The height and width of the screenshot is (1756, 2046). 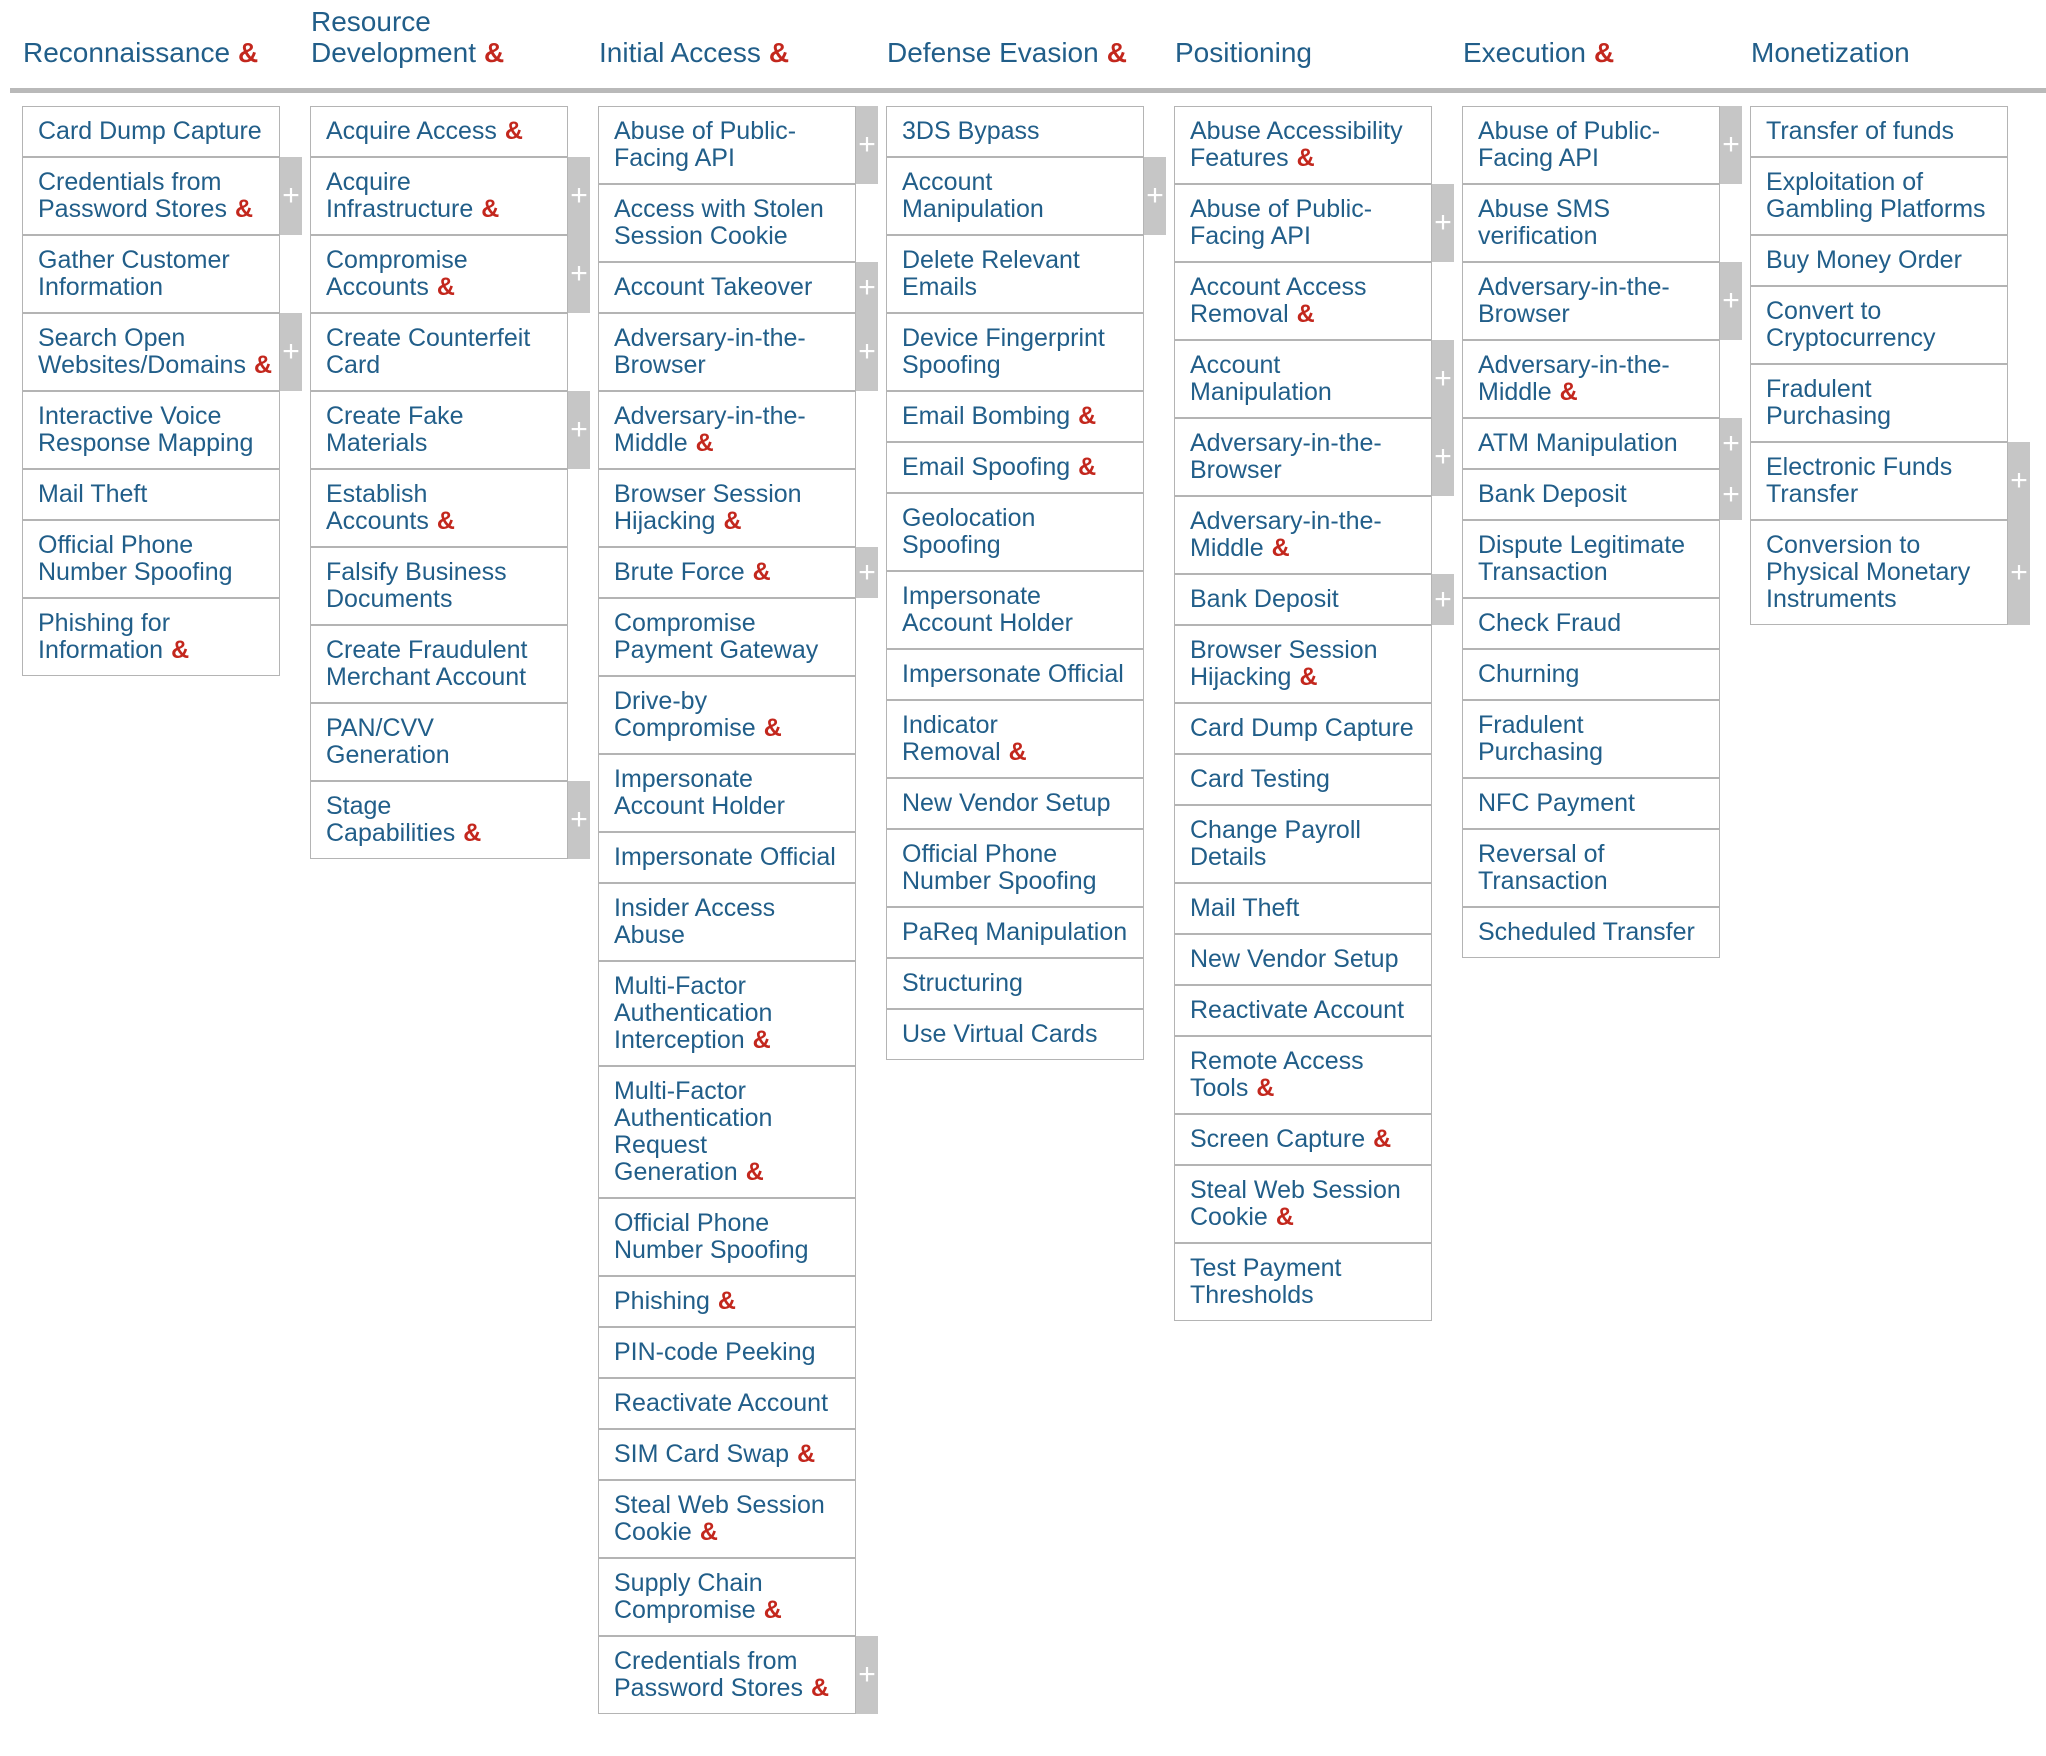 I want to click on technique-cell: Device Fingerprint Spoofing, so click(x=1015, y=352).